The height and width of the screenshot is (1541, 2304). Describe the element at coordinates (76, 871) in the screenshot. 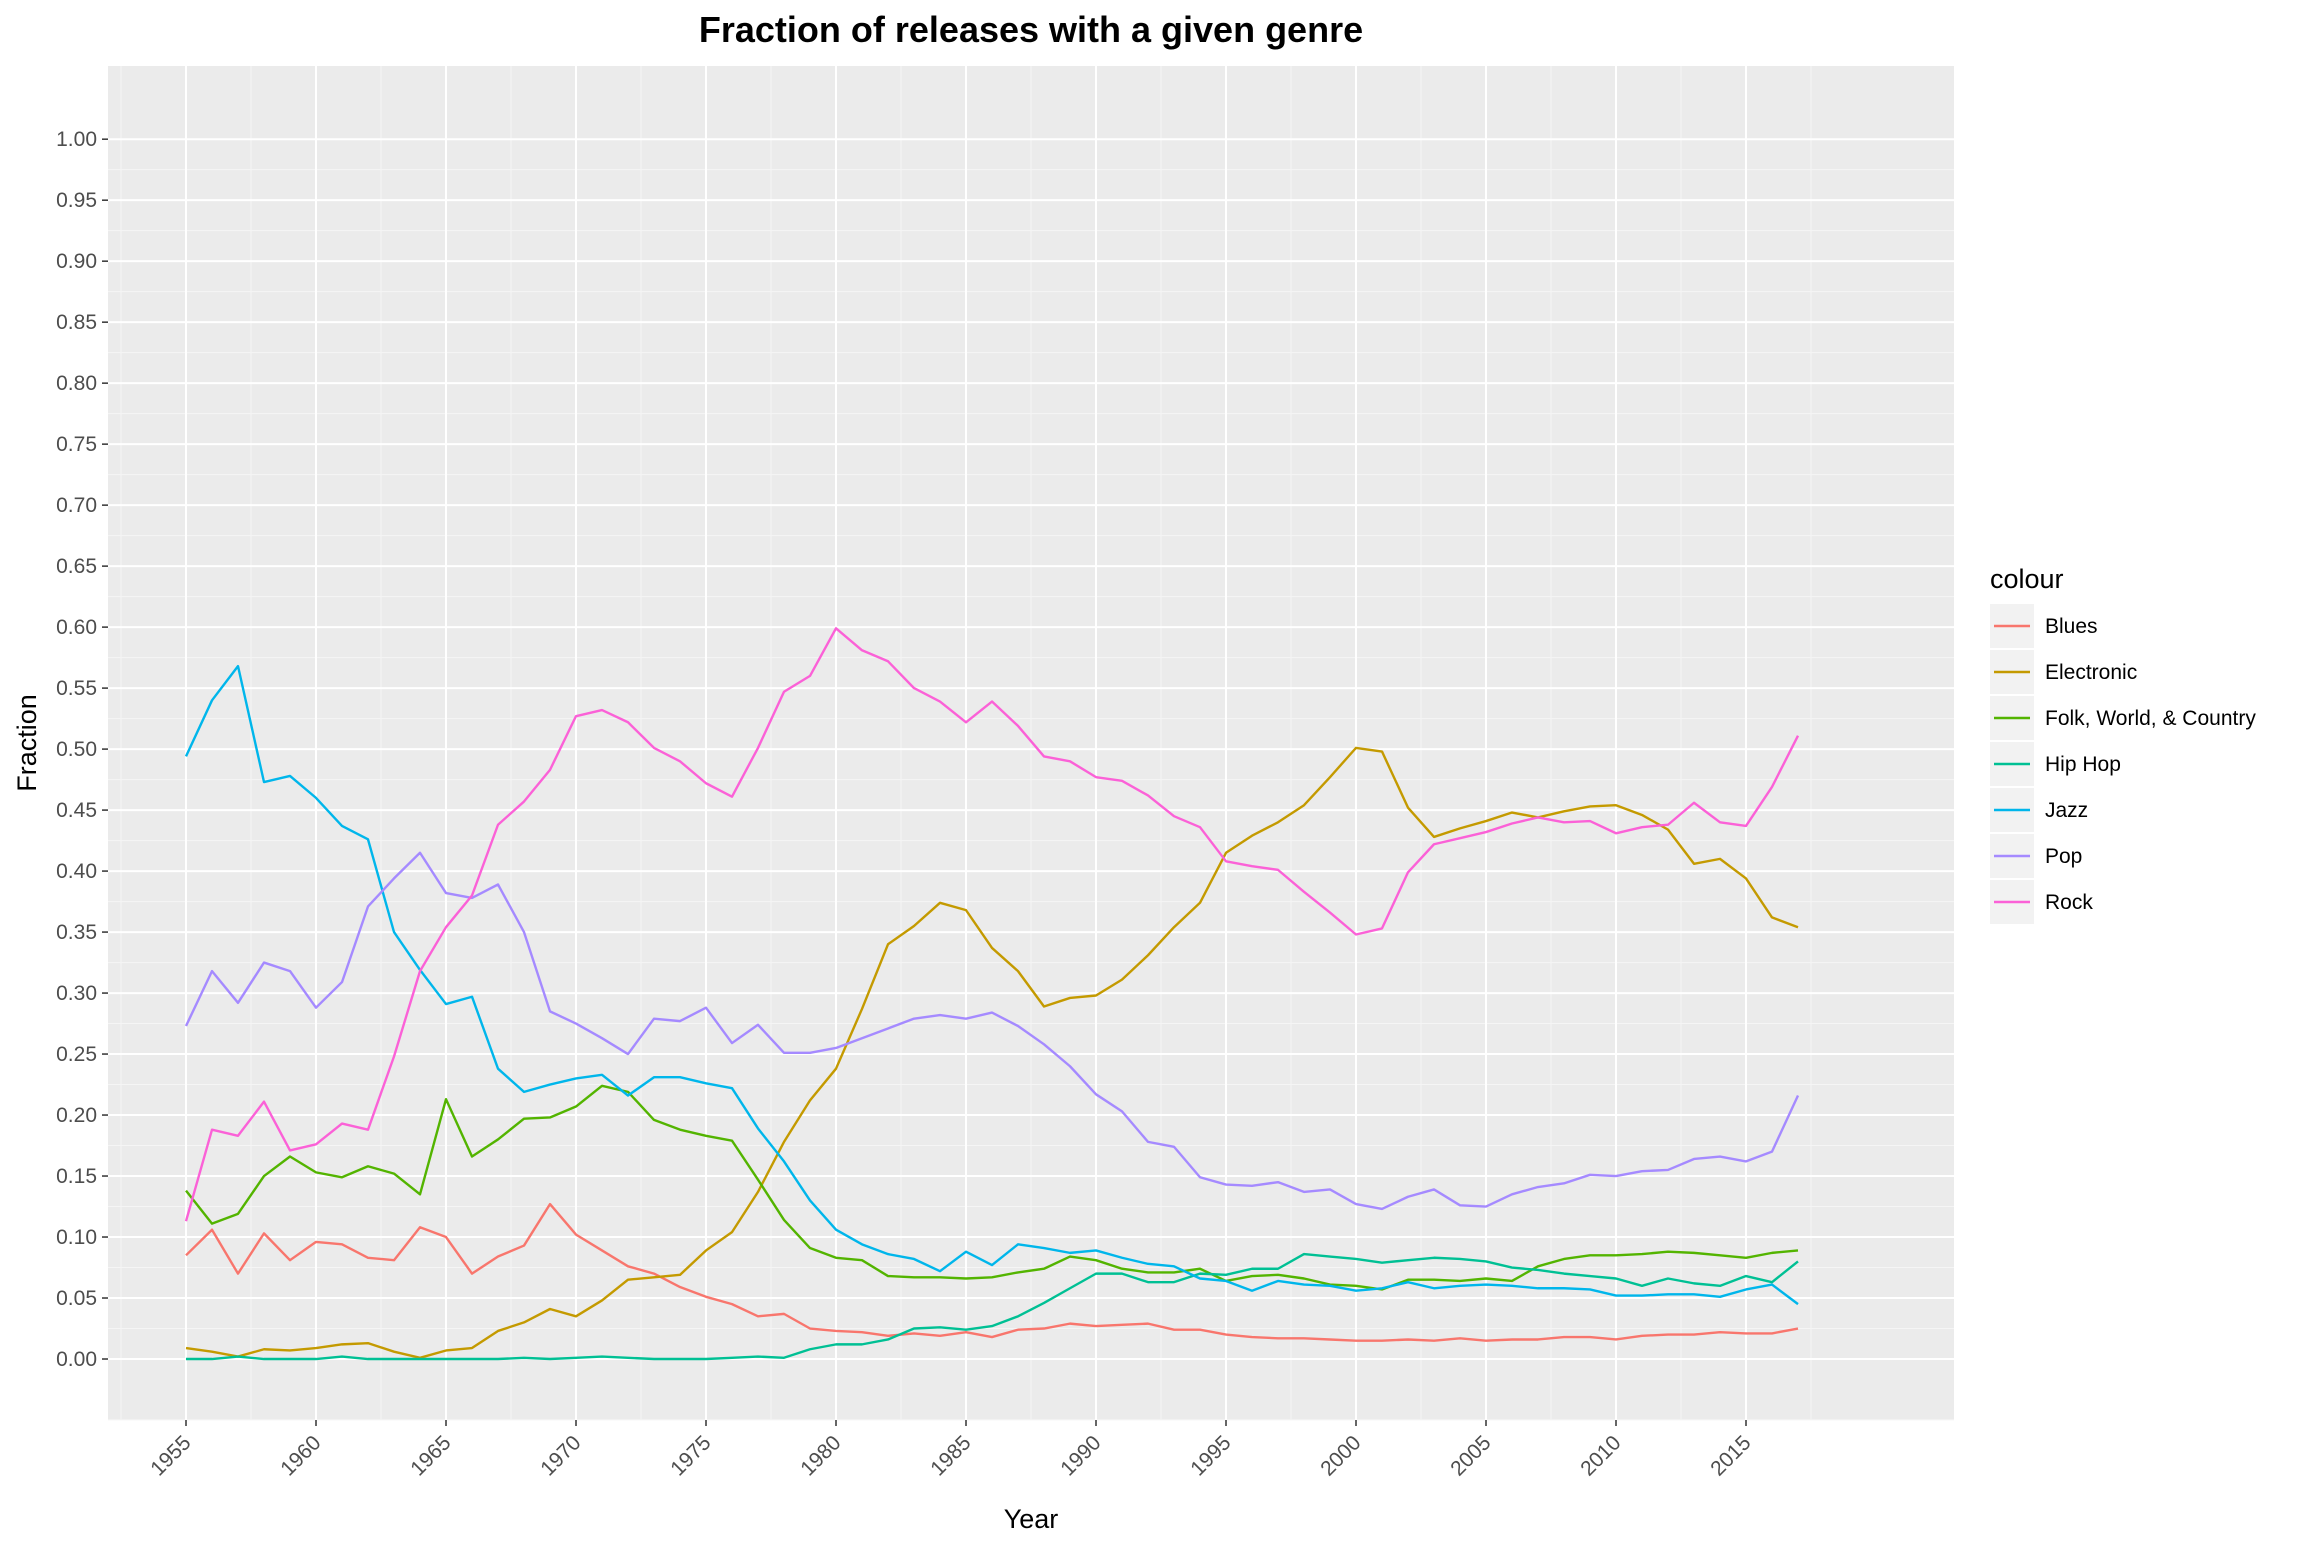

I see `y-tick-label: 0.40` at that location.